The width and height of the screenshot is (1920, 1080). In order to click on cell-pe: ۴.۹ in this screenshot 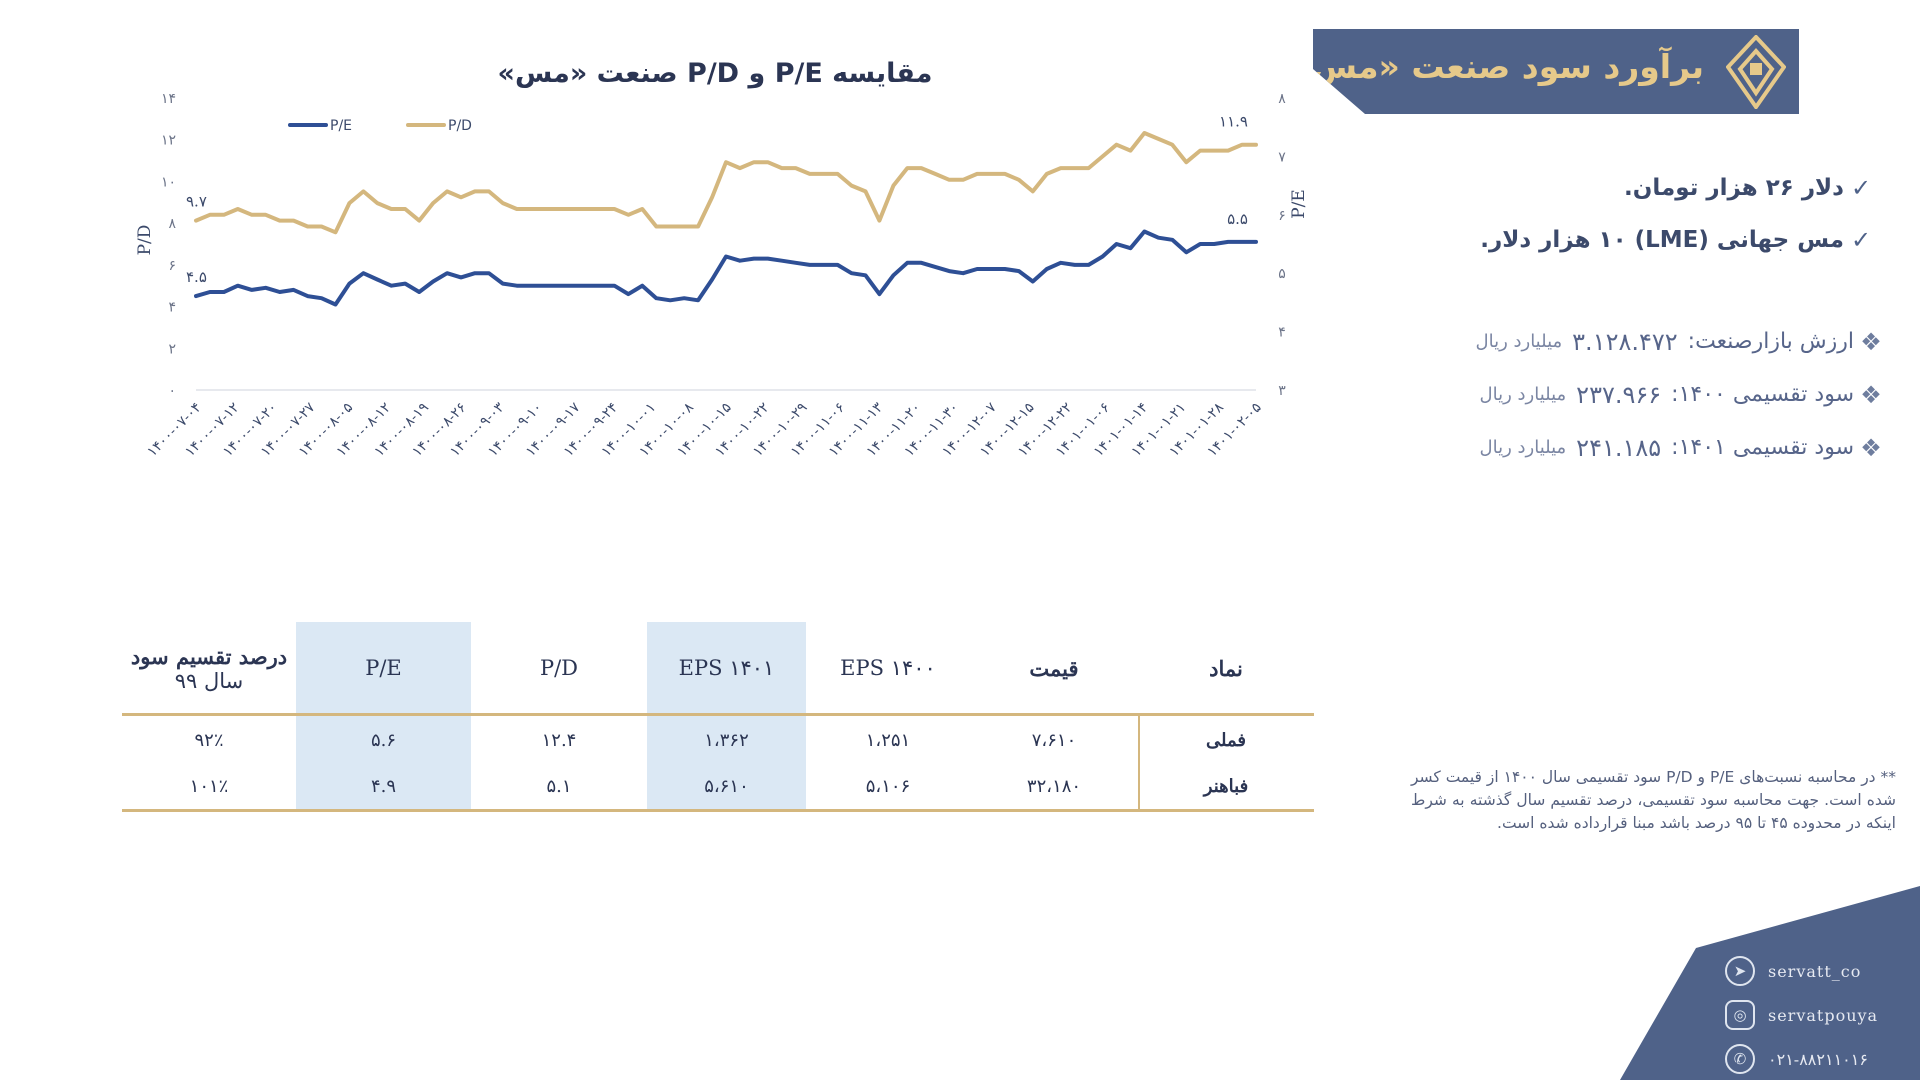, I will do `click(383, 786)`.